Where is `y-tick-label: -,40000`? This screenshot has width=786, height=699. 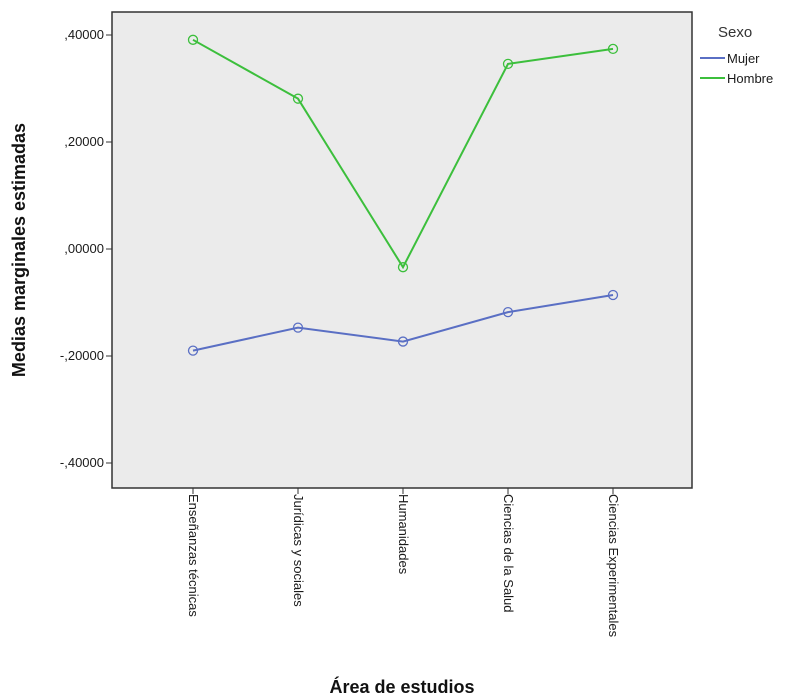
y-tick-label: -,40000 is located at coordinates (82, 462).